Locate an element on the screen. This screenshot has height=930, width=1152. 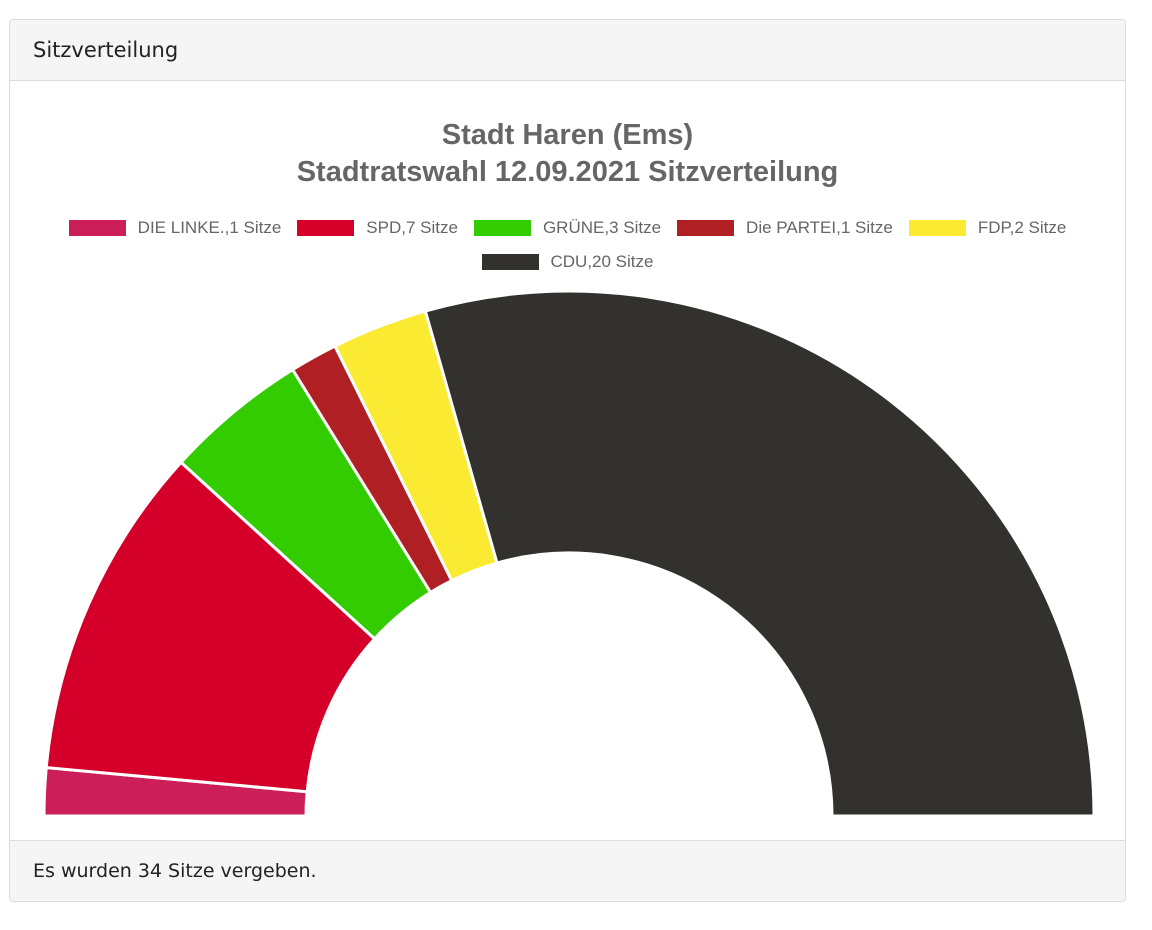
legend-item-die-linke: DIE LINKE.,1 Sitze is located at coordinates (175, 228).